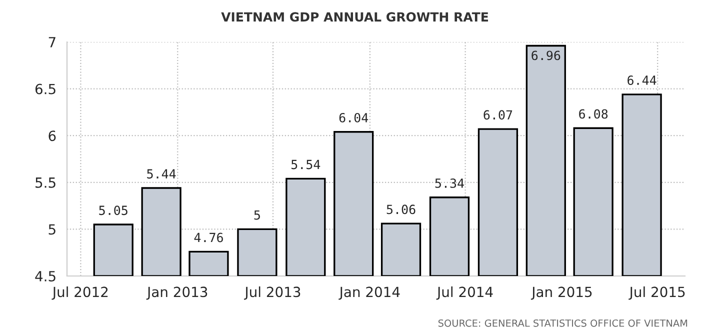 Image resolution: width=710 pixels, height=336 pixels. What do you see at coordinates (52, 229) in the screenshot?
I see `y-tick-label: 5` at bounding box center [52, 229].